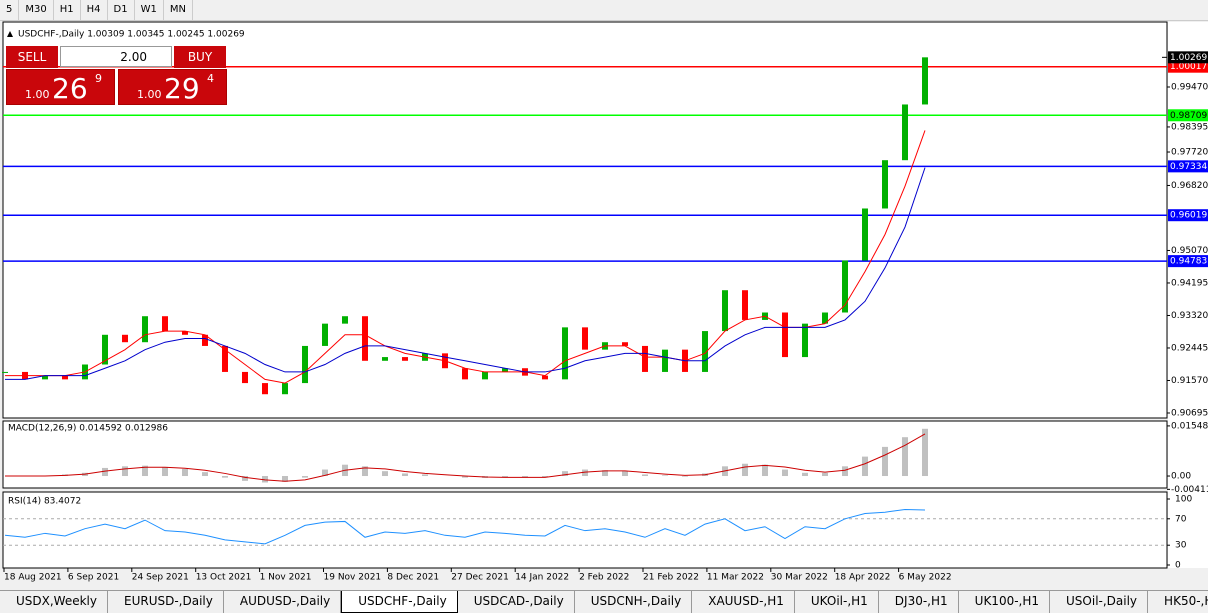 This screenshot has width=1208, height=613. Describe the element at coordinates (1189, 348) in the screenshot. I see `y-tick-label: 0.92445` at that location.